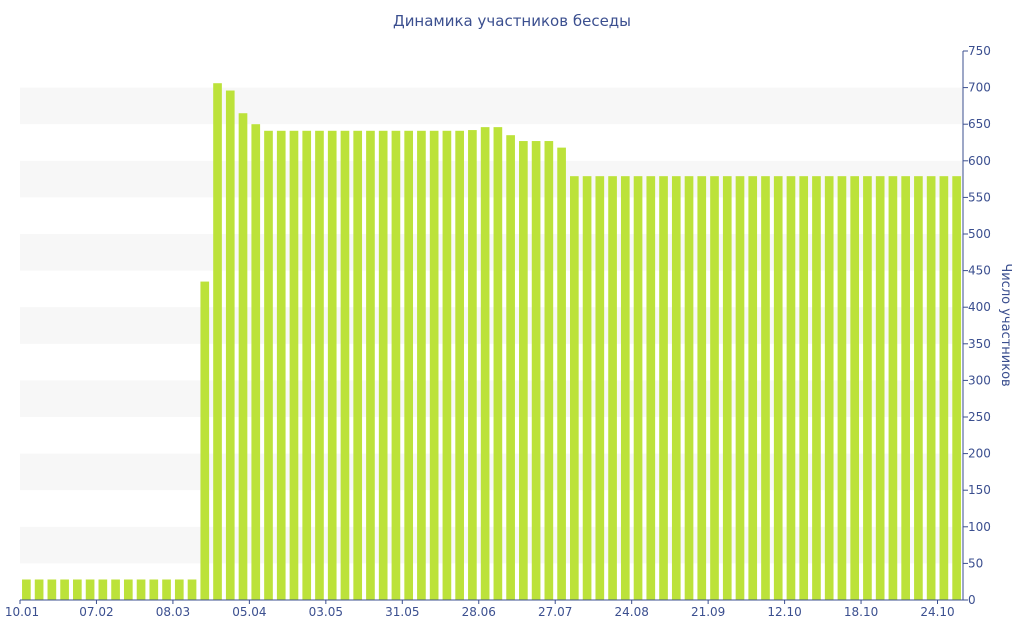  I want to click on y-tick-label: 550, so click(979, 197).